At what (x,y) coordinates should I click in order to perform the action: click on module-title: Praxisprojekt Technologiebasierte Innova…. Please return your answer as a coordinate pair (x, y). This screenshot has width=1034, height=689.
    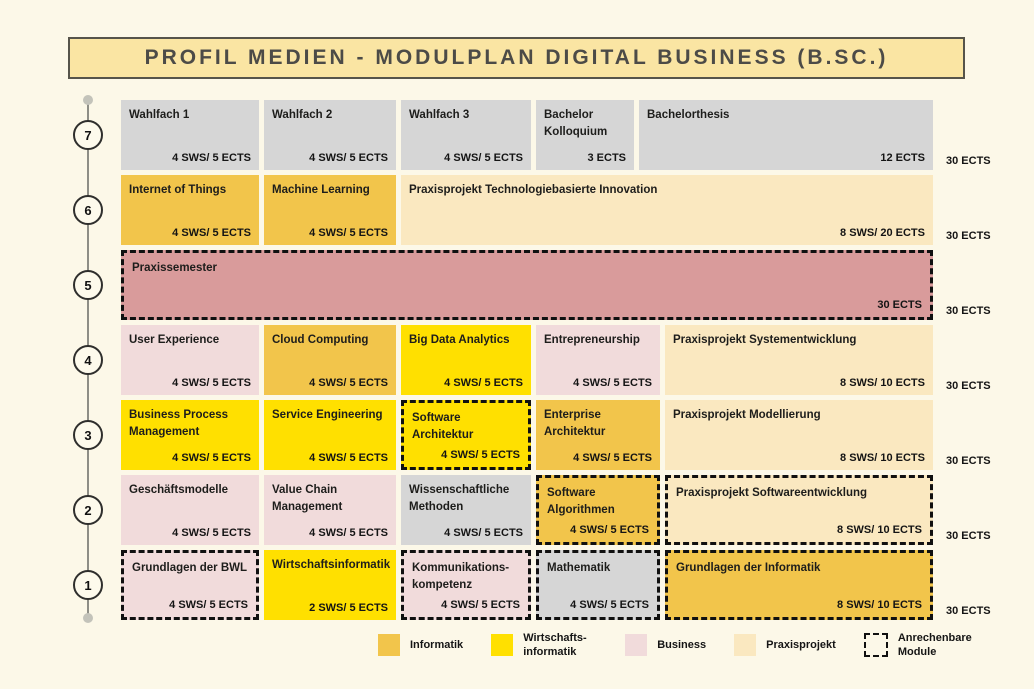
    Looking at the image, I should click on (533, 190).